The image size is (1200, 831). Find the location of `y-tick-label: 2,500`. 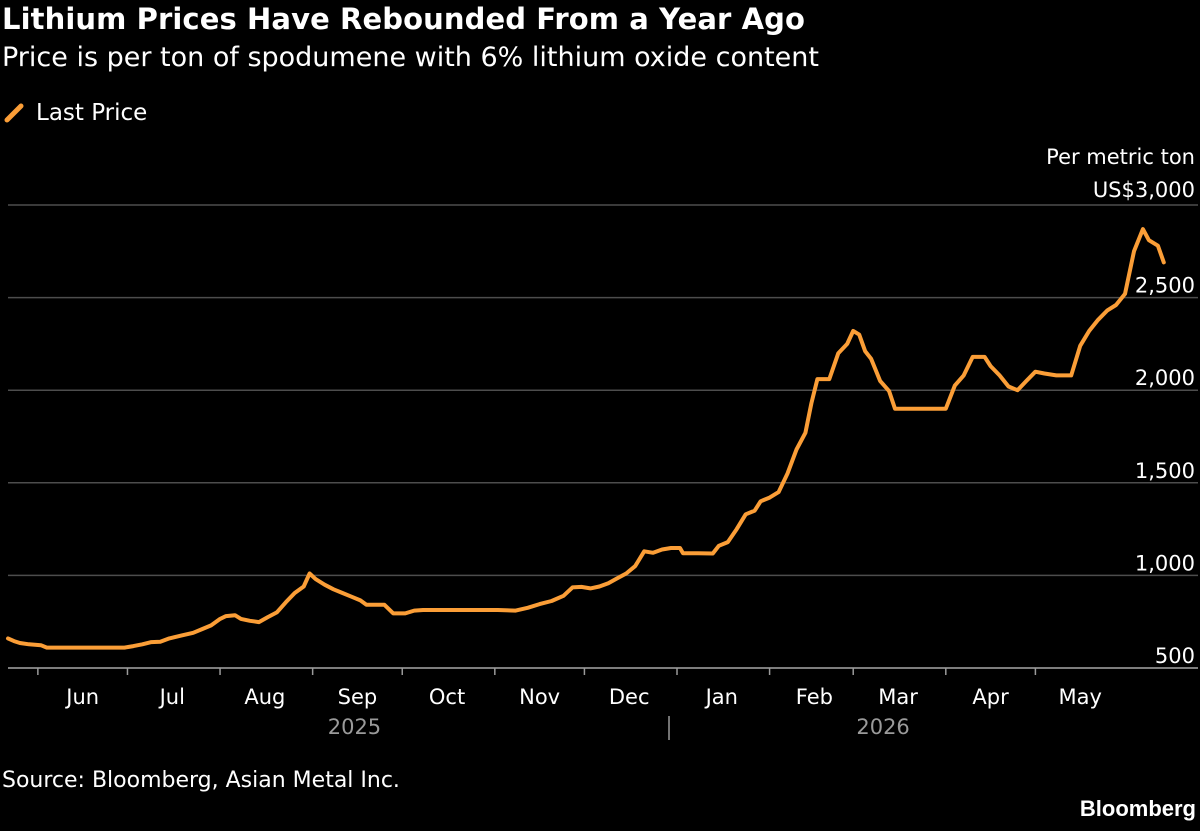

y-tick-label: 2,500 is located at coordinates (1165, 286).